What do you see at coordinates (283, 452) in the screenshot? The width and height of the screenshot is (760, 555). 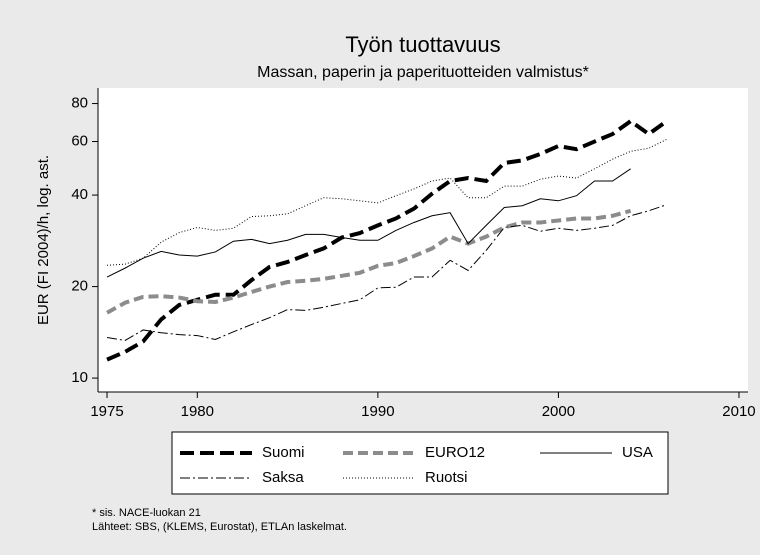 I see `legend-label: Suomi` at bounding box center [283, 452].